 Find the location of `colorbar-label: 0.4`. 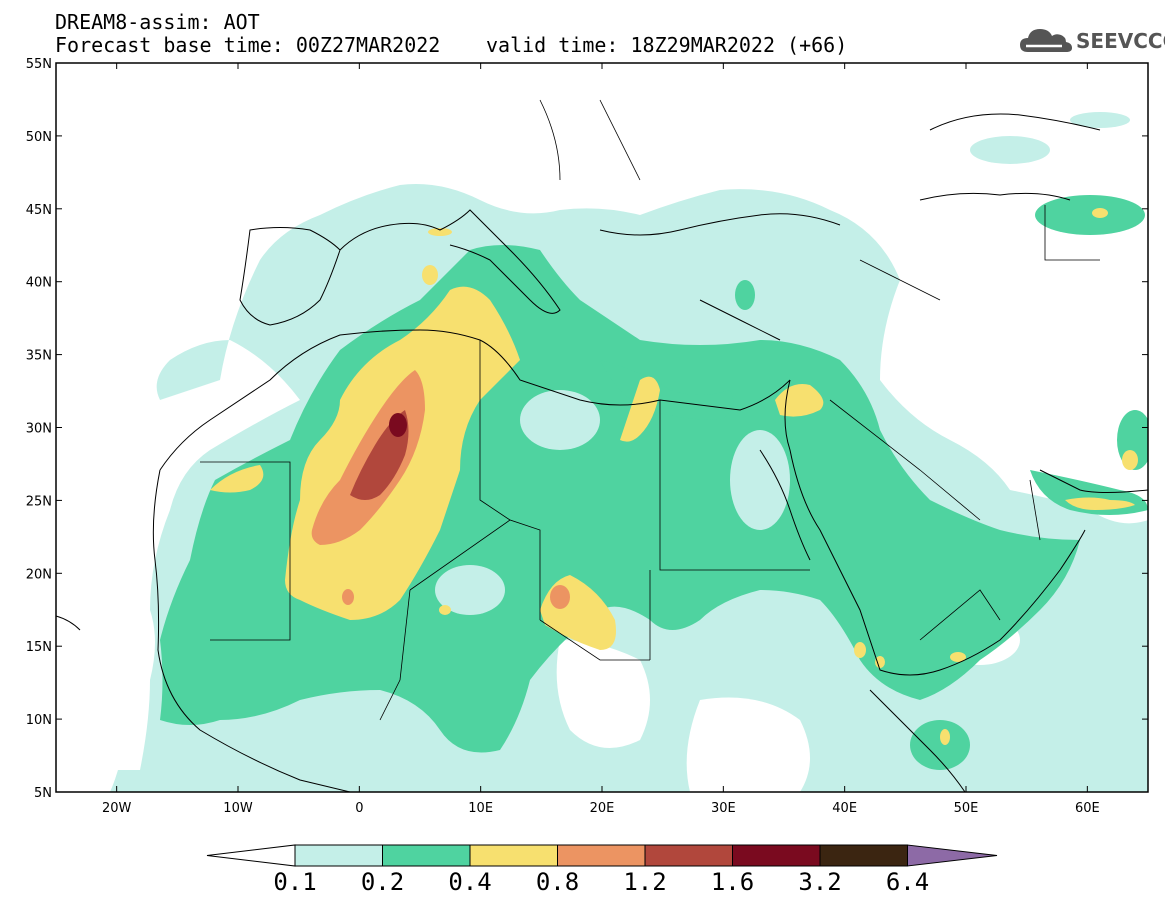

colorbar-label: 0.4 is located at coordinates (470, 882).